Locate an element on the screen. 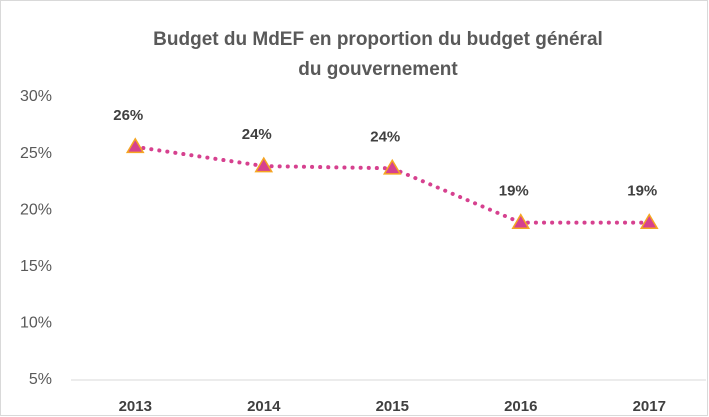 This screenshot has width=709, height=417. chart-title: du gouvernement is located at coordinates (378, 69).